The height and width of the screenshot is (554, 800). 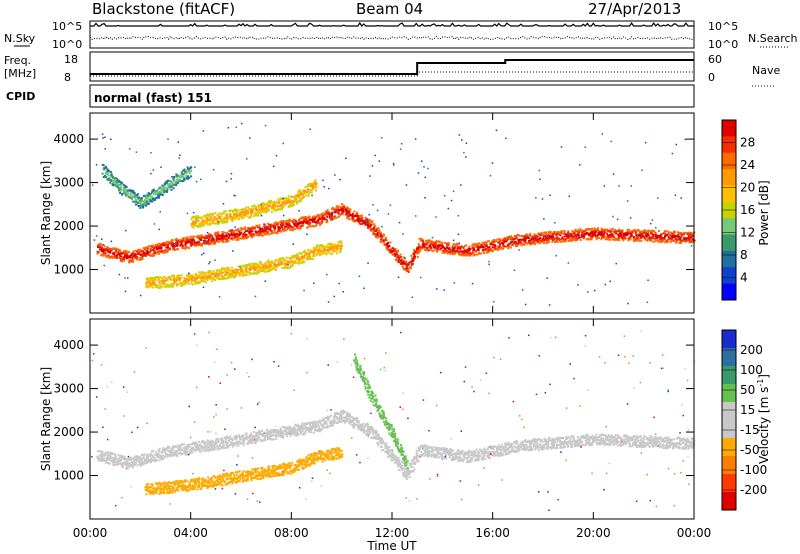 What do you see at coordinates (20, 96) in the screenshot?
I see `cpid-label: CPID` at bounding box center [20, 96].